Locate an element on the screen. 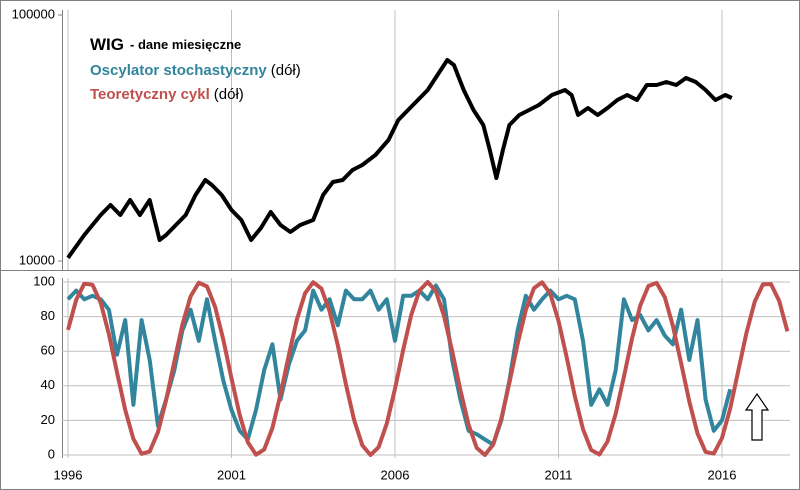  x-tick-label: 2011 is located at coordinates (559, 474).